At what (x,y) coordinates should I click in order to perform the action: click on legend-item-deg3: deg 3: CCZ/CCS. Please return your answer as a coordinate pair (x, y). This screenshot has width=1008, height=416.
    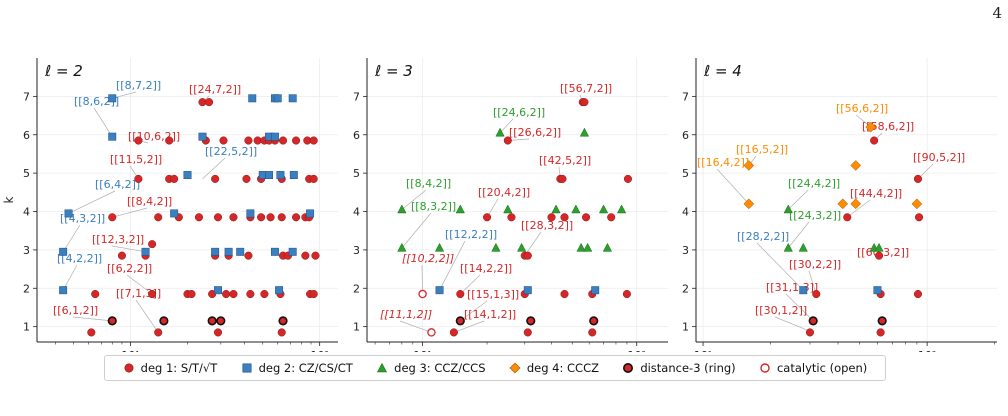
    Looking at the image, I should click on (431, 368).